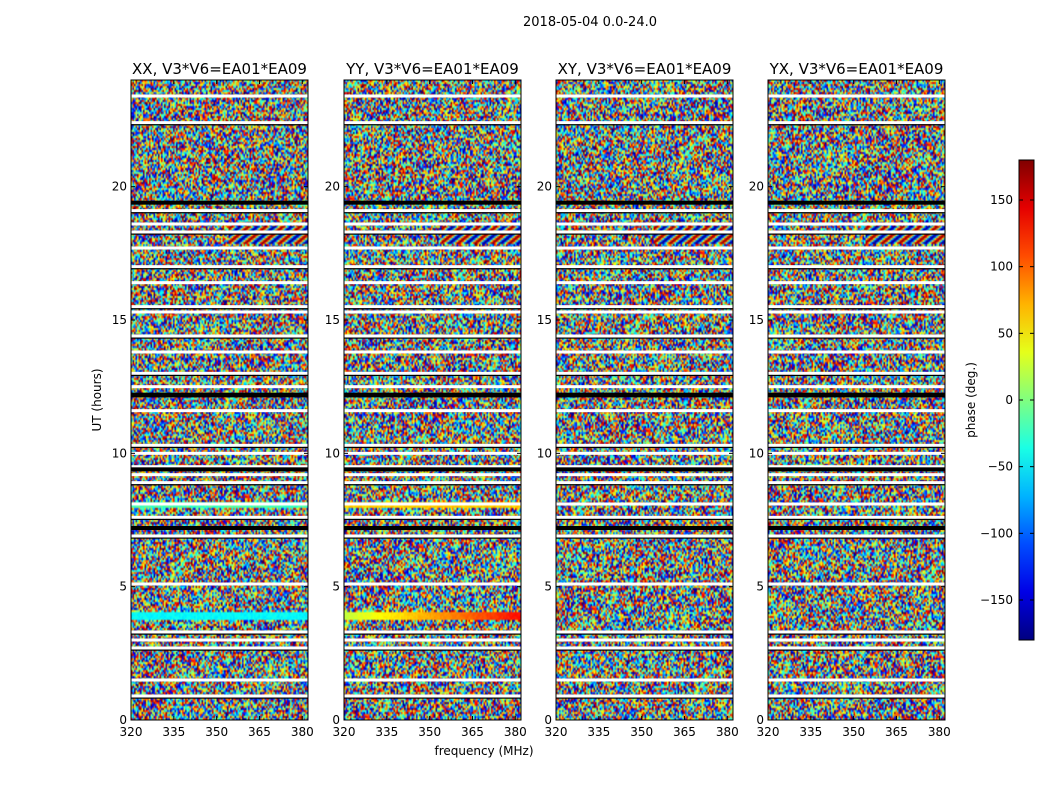 The width and height of the screenshot is (1050, 800). Describe the element at coordinates (483, 751) in the screenshot. I see `x-axis-label: frequency (MHz)` at that location.